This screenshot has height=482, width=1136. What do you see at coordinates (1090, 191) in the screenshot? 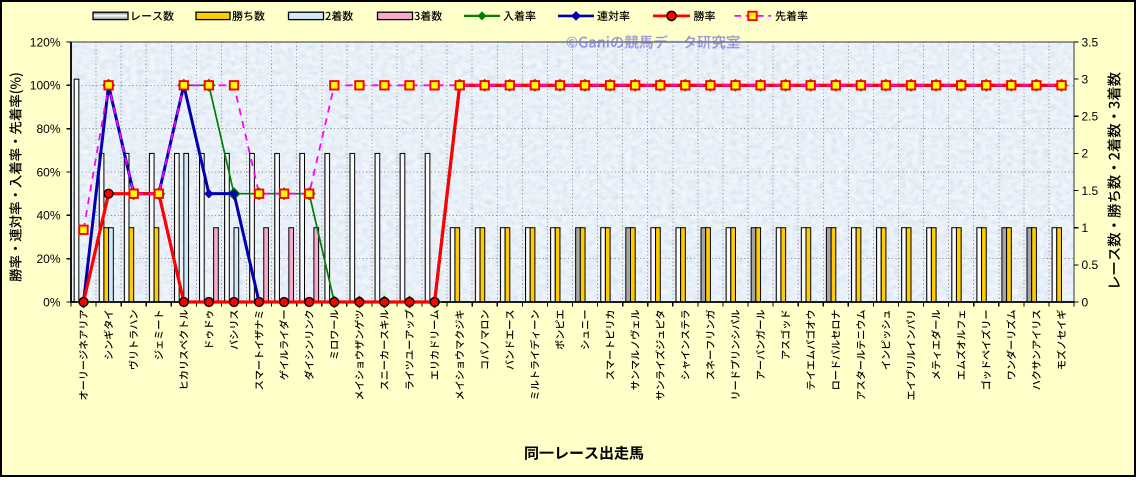
I see `svg-text: 1.5` at bounding box center [1090, 191].